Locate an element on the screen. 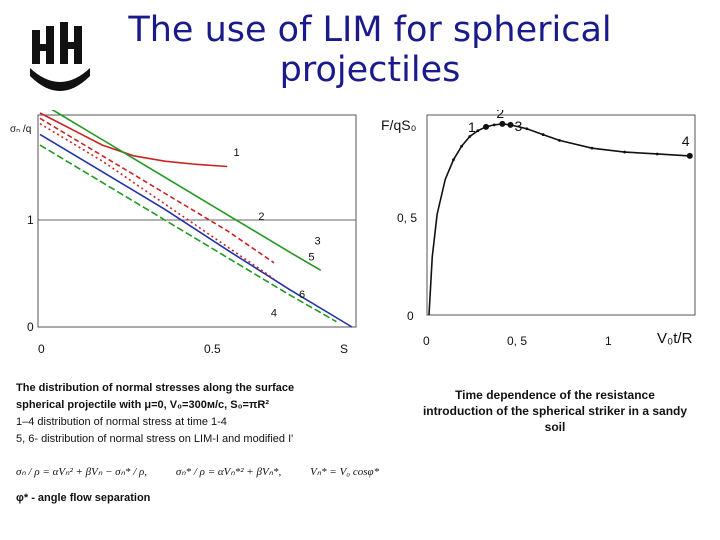 The height and width of the screenshot is (540, 720). formula-3: Vₙ* = V₀ cosφ* is located at coordinates (345, 472).